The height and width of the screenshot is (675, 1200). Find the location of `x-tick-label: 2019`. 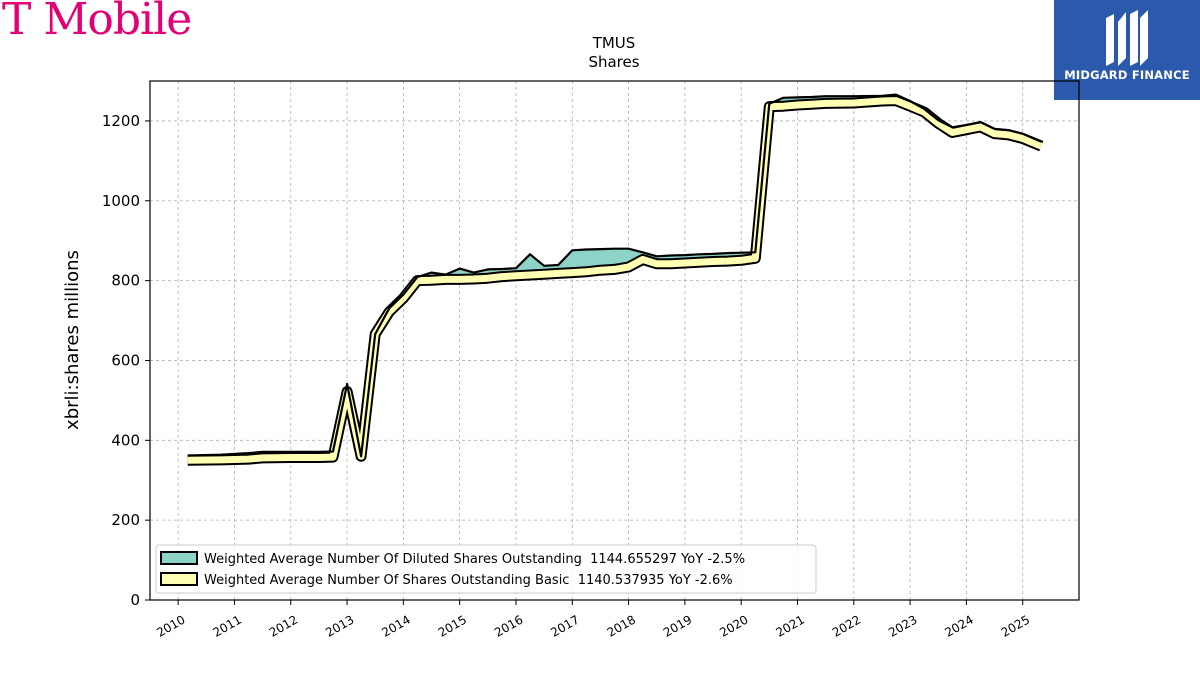

x-tick-label: 2019 is located at coordinates (677, 625).